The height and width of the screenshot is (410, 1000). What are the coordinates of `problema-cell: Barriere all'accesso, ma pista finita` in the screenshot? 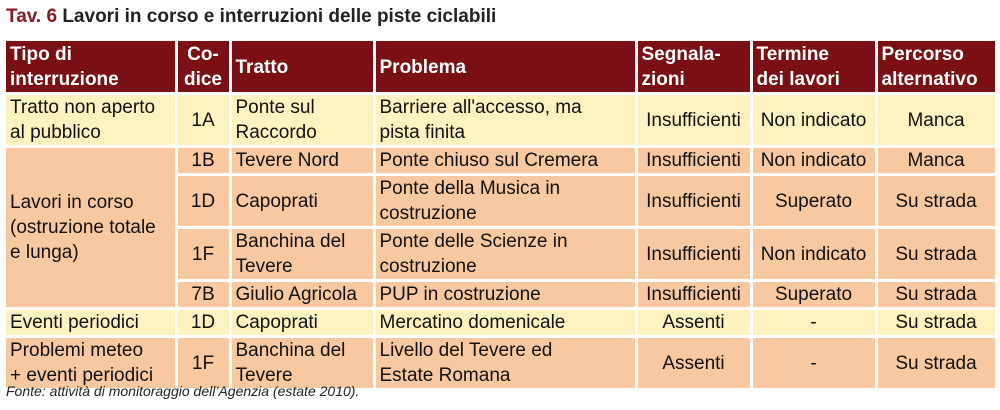 It's located at (506, 120).